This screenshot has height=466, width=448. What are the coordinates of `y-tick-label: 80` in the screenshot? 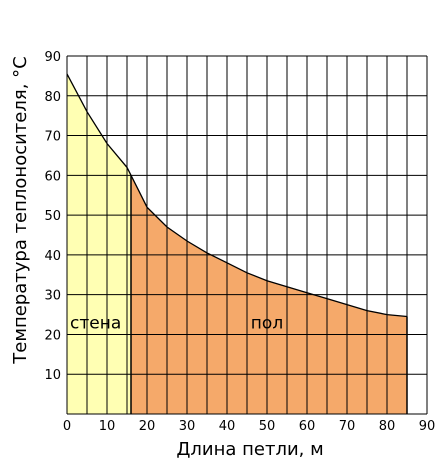 It's located at (52, 97).